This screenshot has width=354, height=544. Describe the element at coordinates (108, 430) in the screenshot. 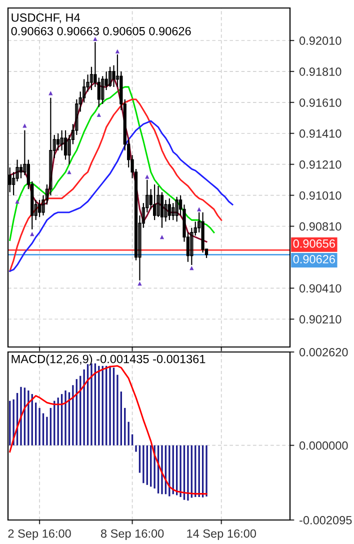

I see `line-series` at that location.